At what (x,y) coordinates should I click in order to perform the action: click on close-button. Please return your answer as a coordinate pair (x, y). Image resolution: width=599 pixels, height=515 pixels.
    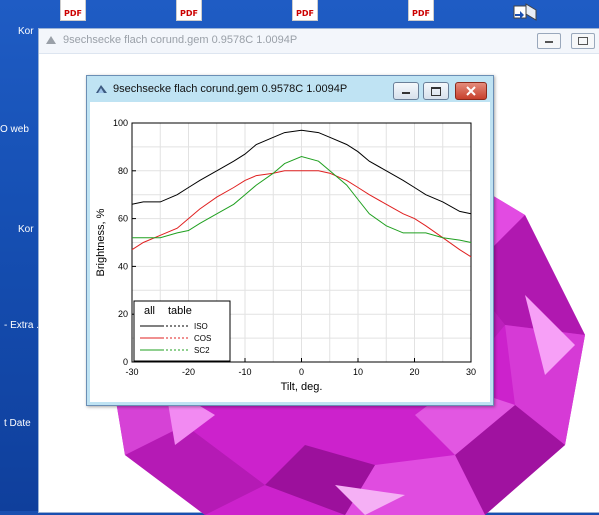
    Looking at the image, I should click on (471, 91).